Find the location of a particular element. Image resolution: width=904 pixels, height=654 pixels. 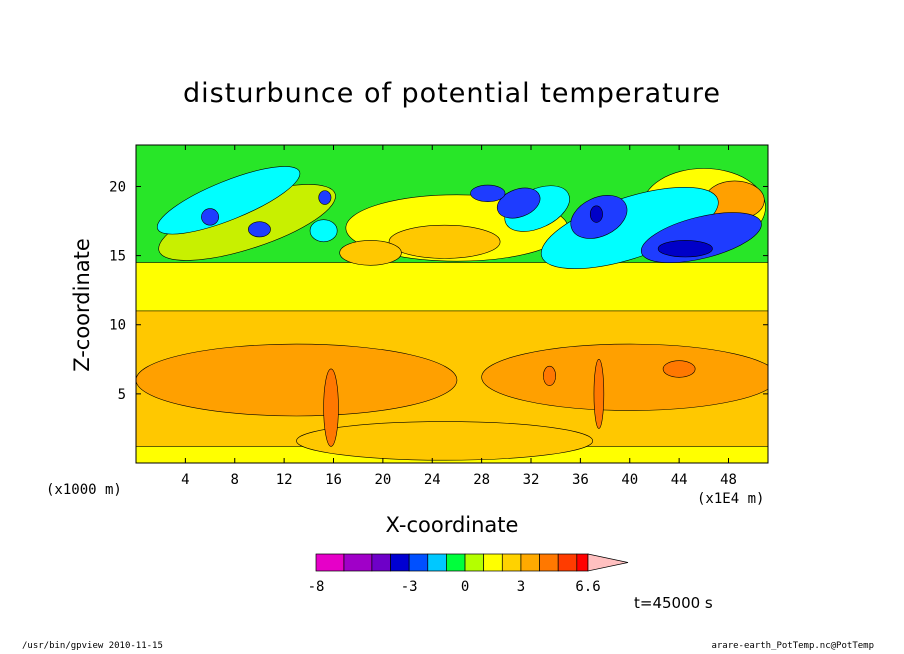

y-tick-label: 15 is located at coordinates (117, 257).